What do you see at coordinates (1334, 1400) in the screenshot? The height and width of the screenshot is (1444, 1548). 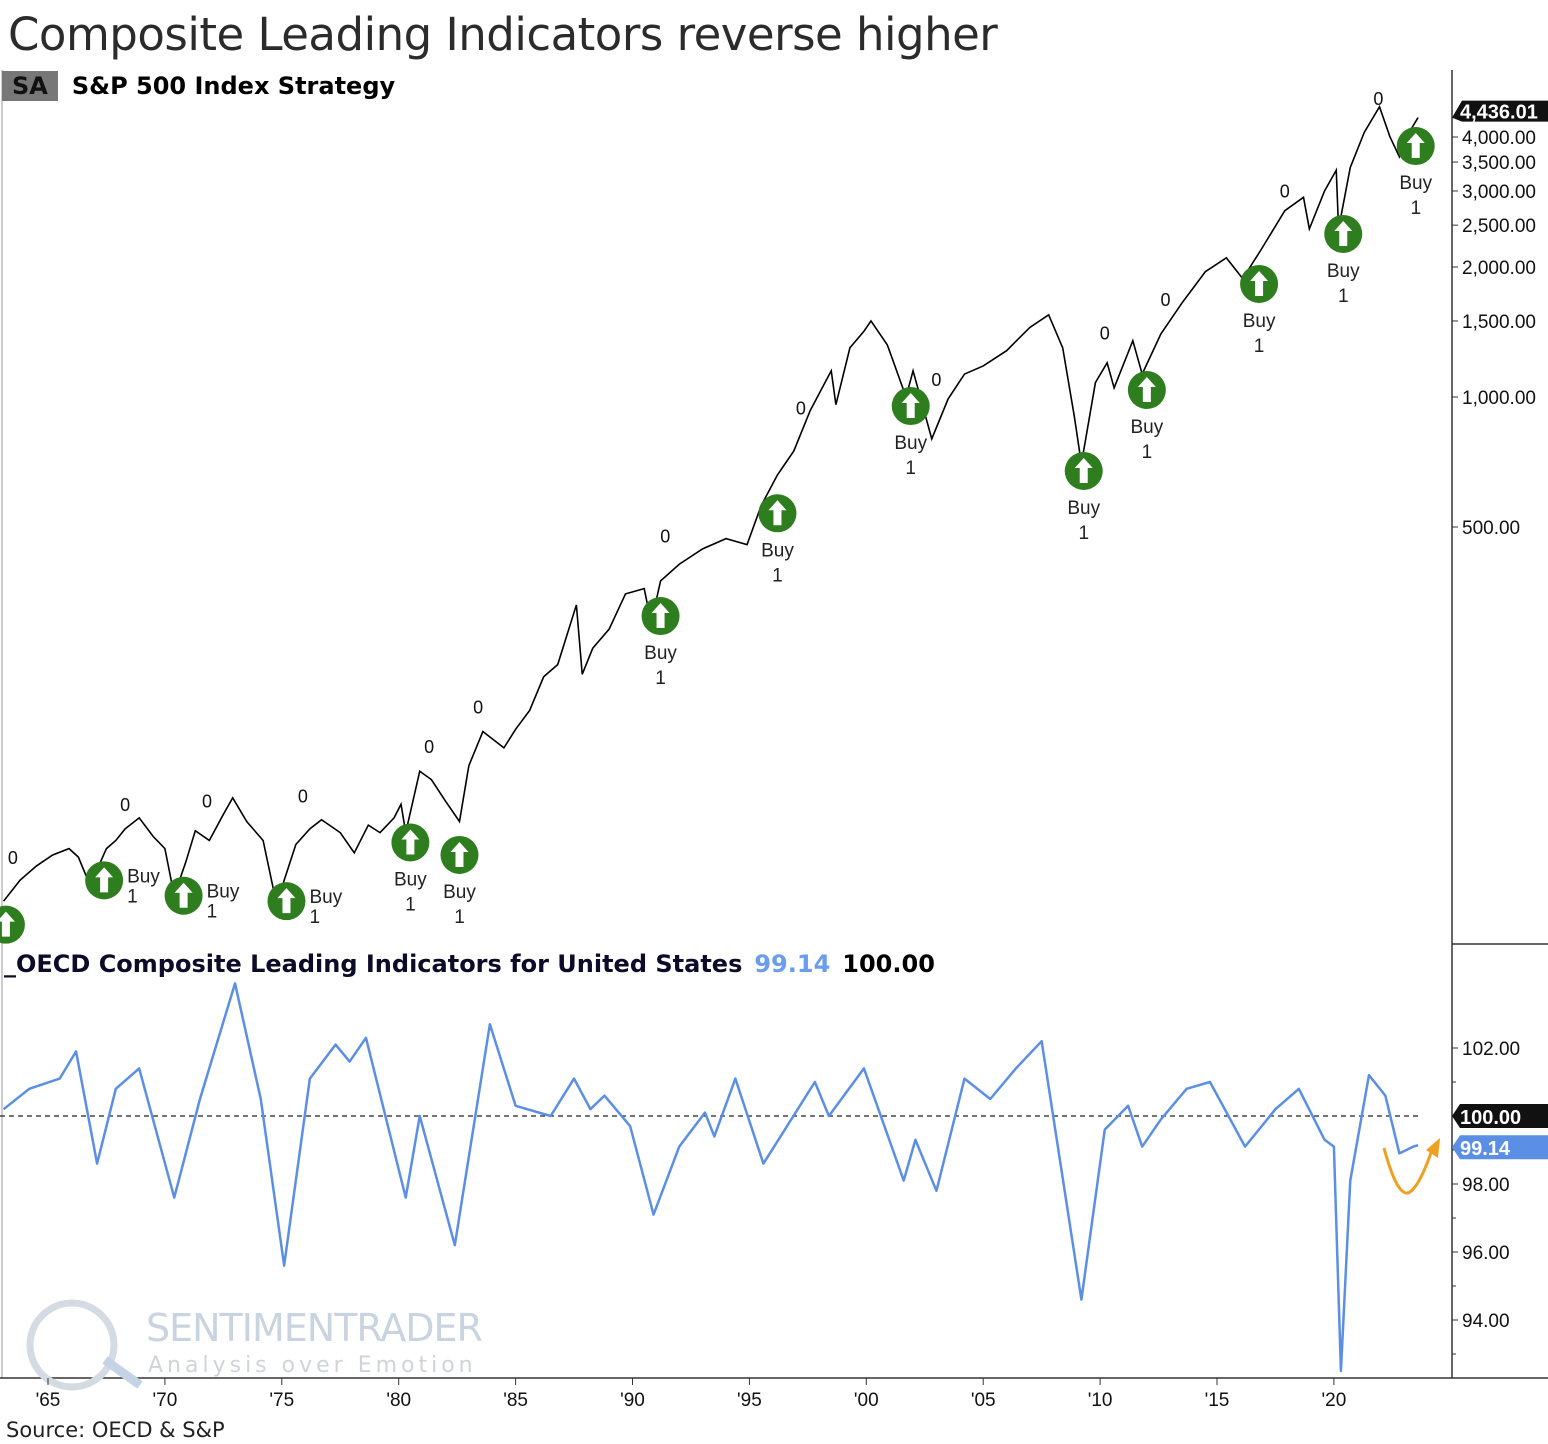 I see `x-tick-label: '20` at bounding box center [1334, 1400].